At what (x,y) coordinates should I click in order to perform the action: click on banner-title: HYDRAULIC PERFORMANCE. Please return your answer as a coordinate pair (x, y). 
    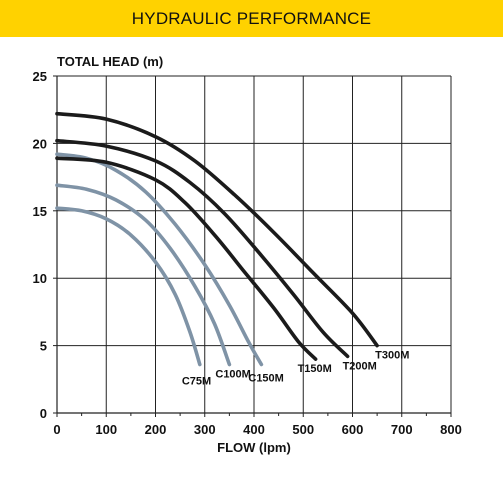
    Looking at the image, I should click on (251, 18).